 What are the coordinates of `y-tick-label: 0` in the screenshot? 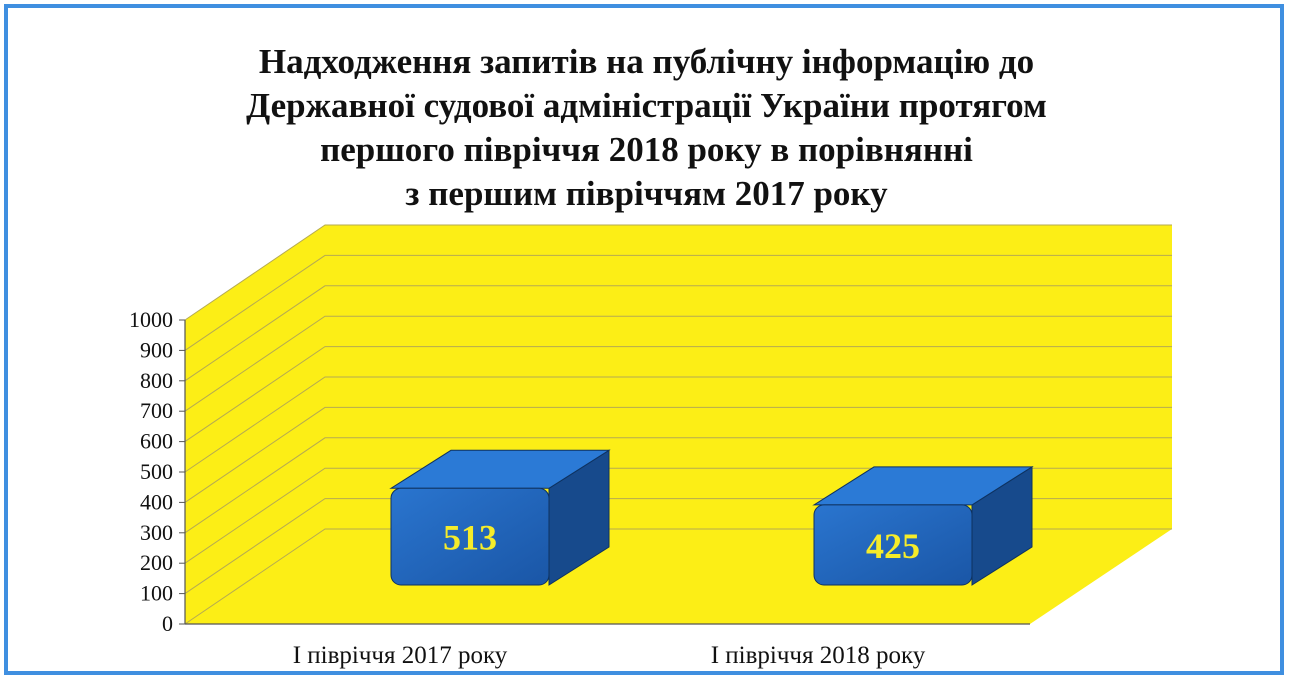 It's located at (167, 623).